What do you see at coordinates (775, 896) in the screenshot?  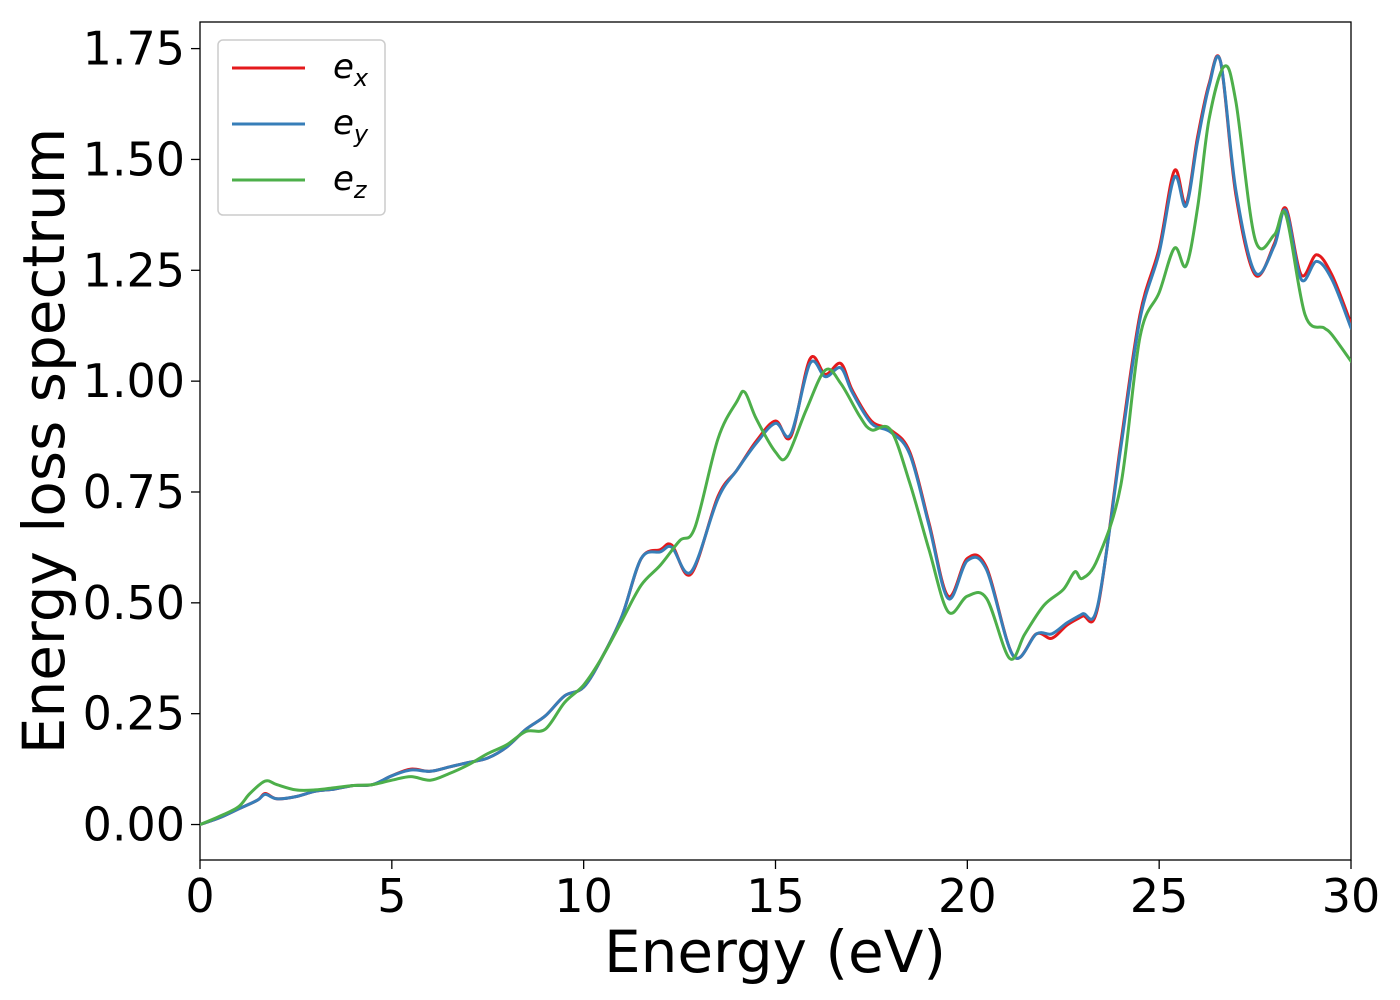 I see `x-tick-label: 15` at bounding box center [775, 896].